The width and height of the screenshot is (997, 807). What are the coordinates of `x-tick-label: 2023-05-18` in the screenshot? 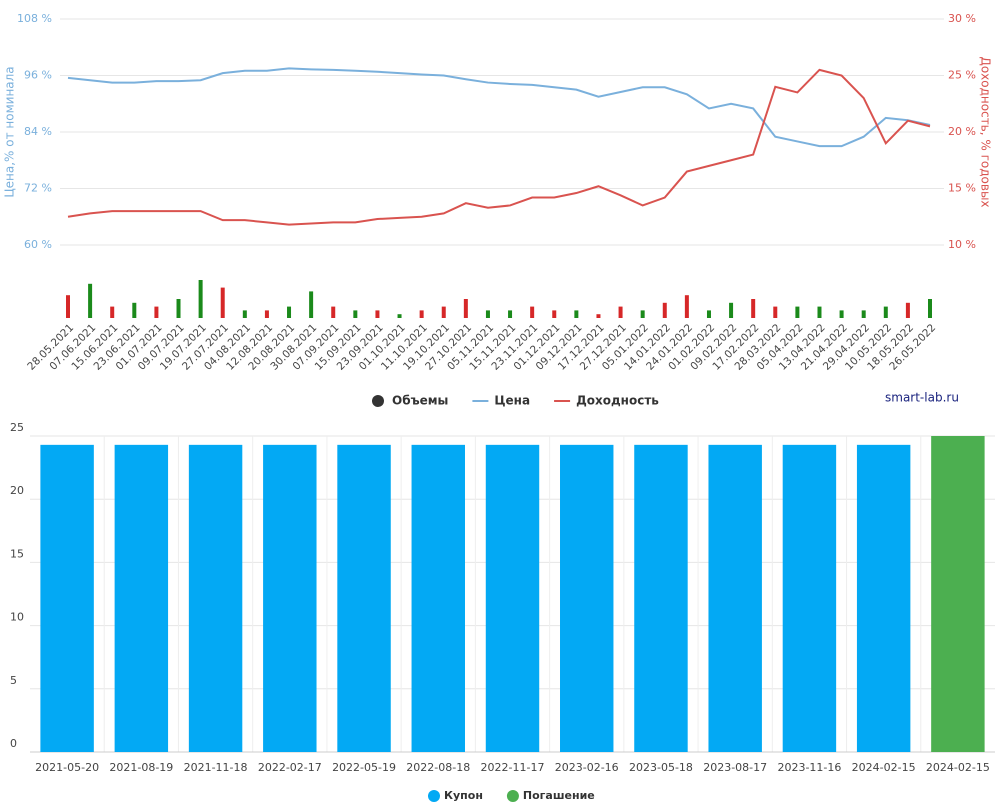 It's located at (661, 767).